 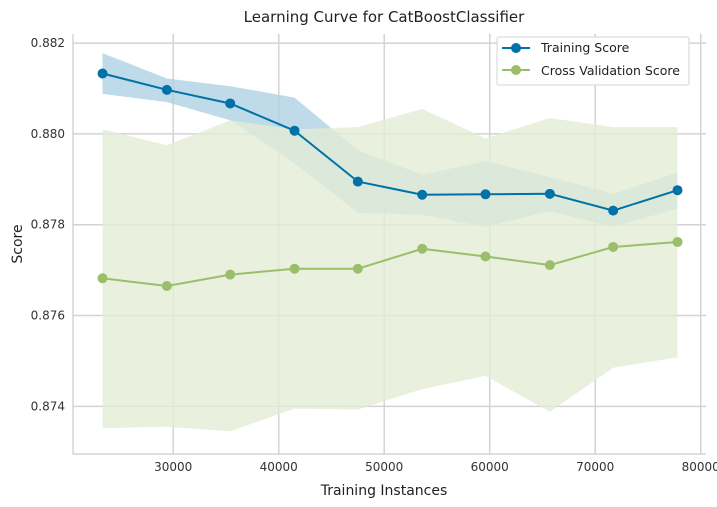 I want to click on y-tick-labels: 0.874 0.876 0.878 0.880 0.882, so click(x=48, y=224).